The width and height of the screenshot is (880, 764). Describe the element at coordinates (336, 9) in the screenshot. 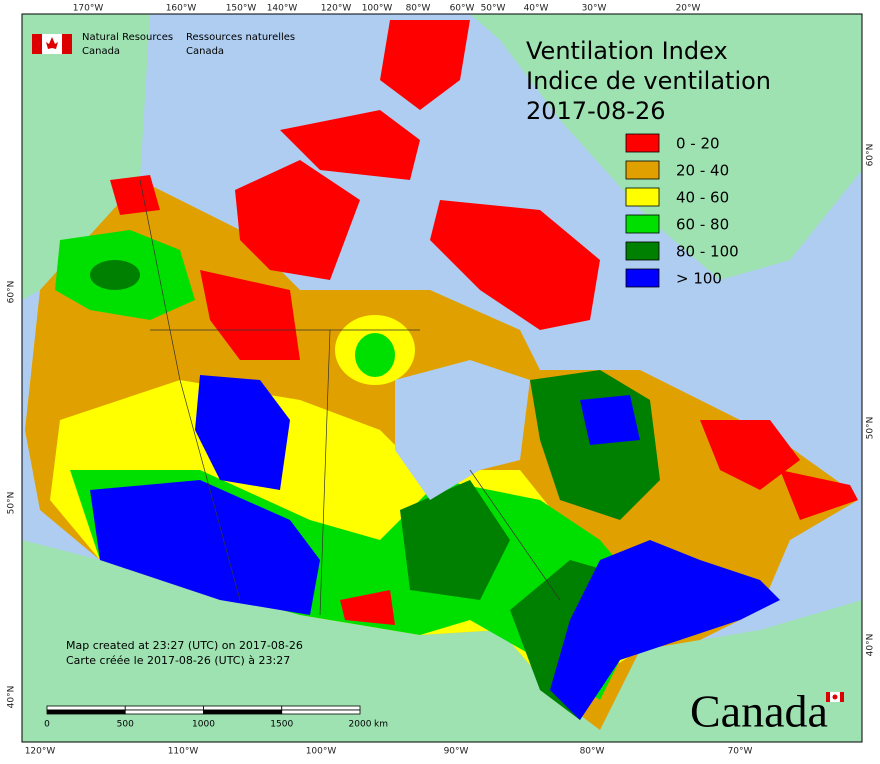

I see `graticule-top-label: 120°W` at that location.